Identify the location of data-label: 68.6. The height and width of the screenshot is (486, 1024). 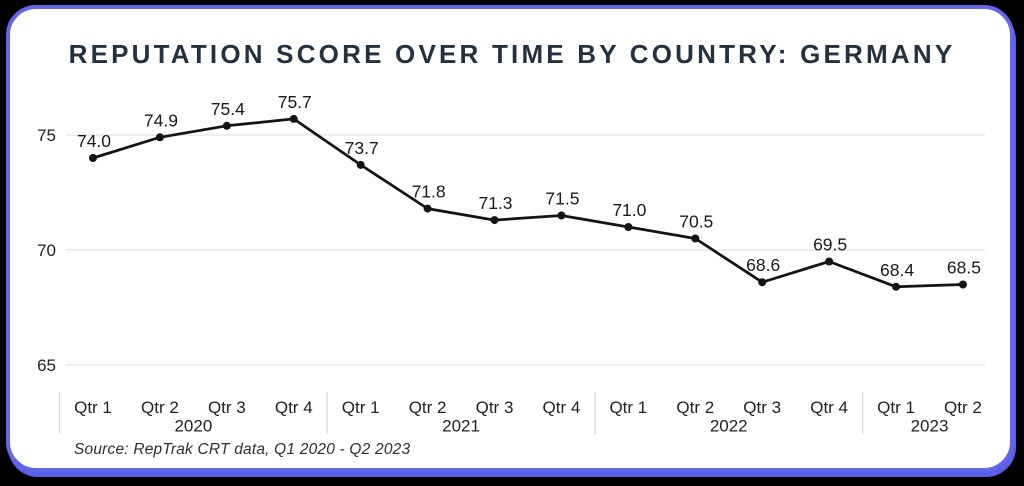
(763, 265).